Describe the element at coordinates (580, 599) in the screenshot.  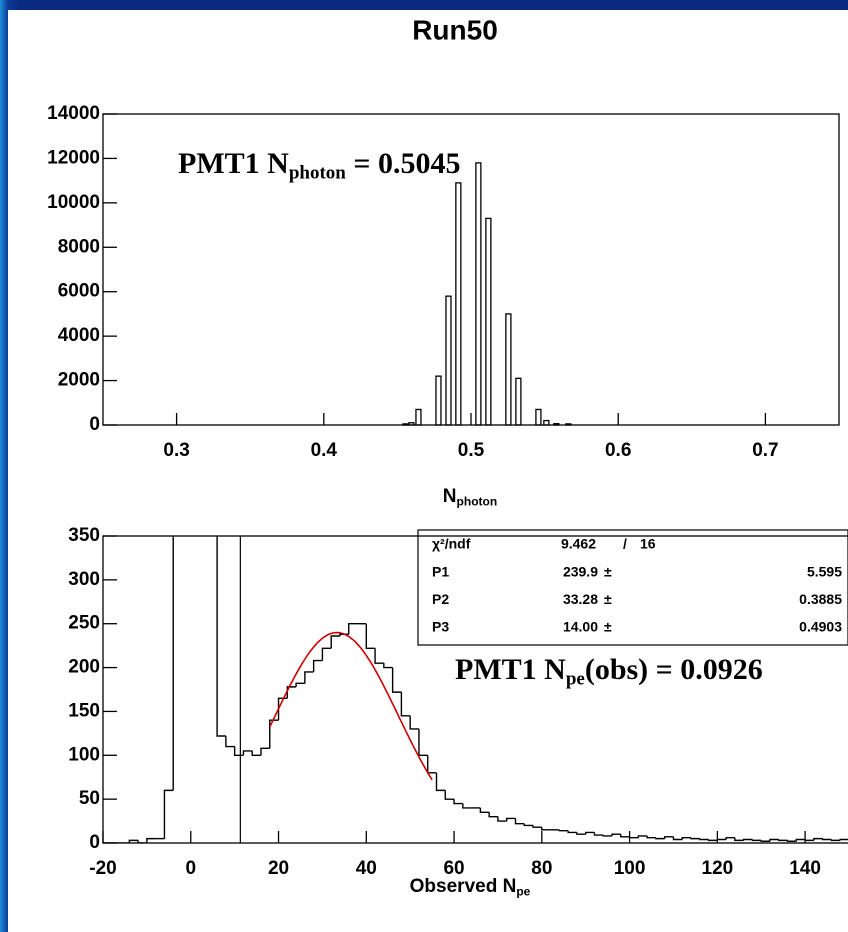
I see `stat-value: 33.28` at that location.